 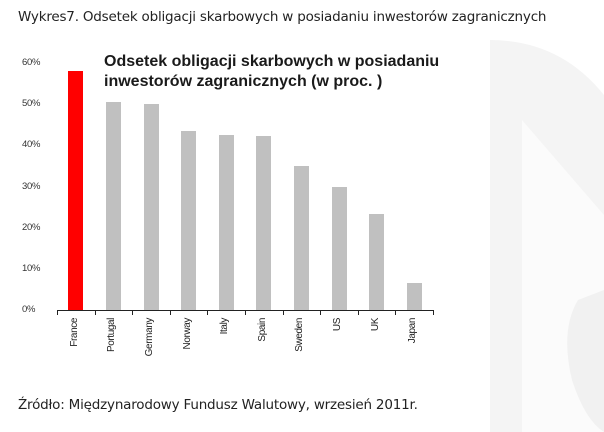 I want to click on x-category-label: France, so click(x=74, y=332).